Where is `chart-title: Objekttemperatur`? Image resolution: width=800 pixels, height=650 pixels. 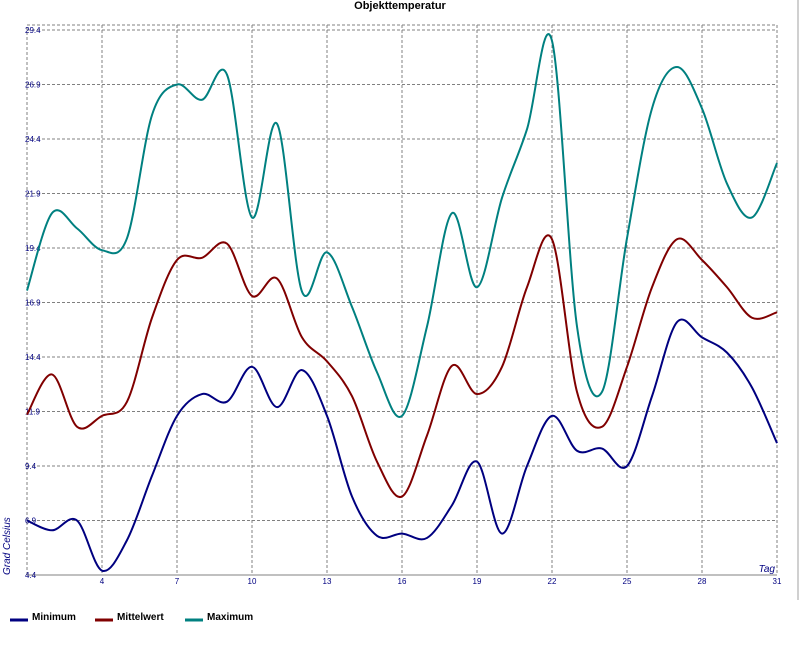 chart-title: Objekttemperatur is located at coordinates (400, 6).